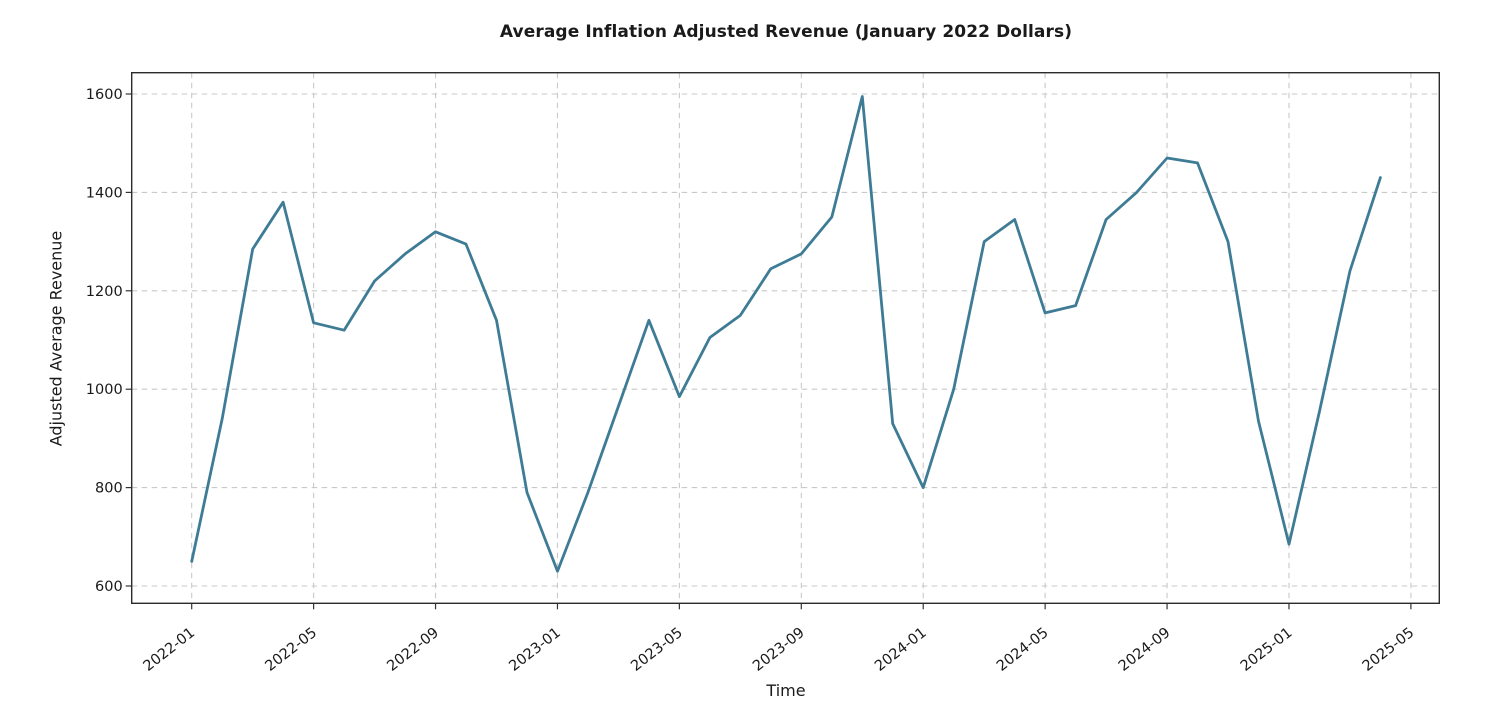  I want to click on x-tick-label: 2025-05, so click(1389, 650).